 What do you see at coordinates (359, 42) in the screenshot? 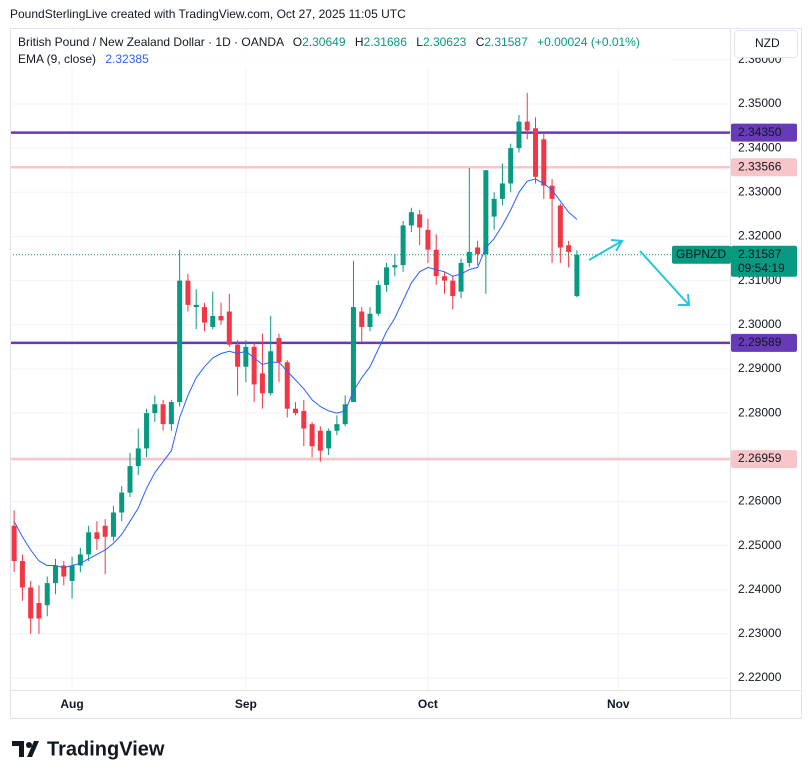
I see `ohlc-key: H` at bounding box center [359, 42].